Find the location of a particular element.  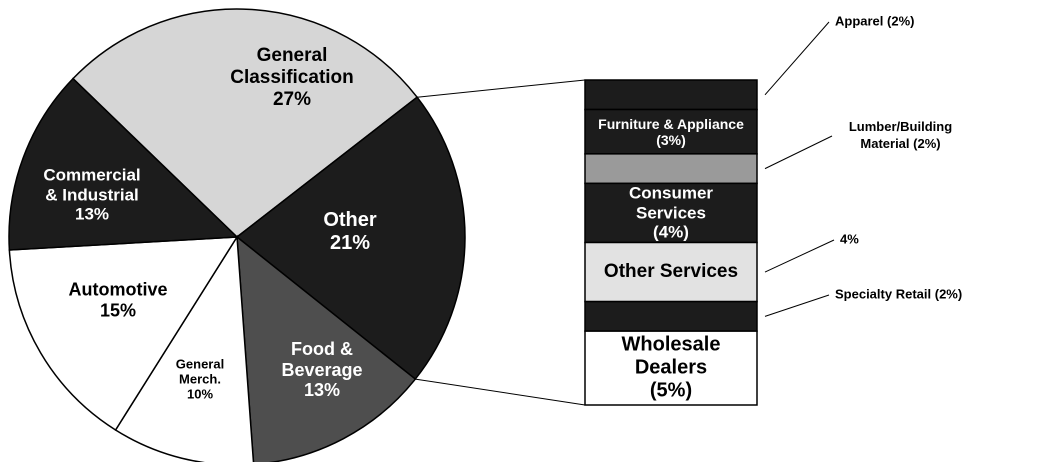

segment-label-outside: 4% is located at coordinates (849, 240).